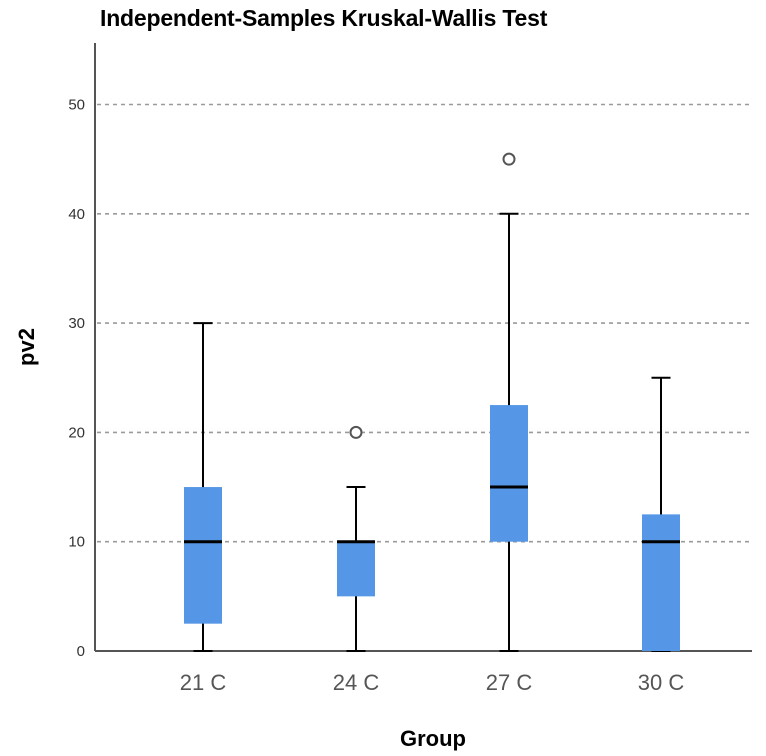  What do you see at coordinates (661, 682) in the screenshot?
I see `x-tick-label: 30 C` at bounding box center [661, 682].